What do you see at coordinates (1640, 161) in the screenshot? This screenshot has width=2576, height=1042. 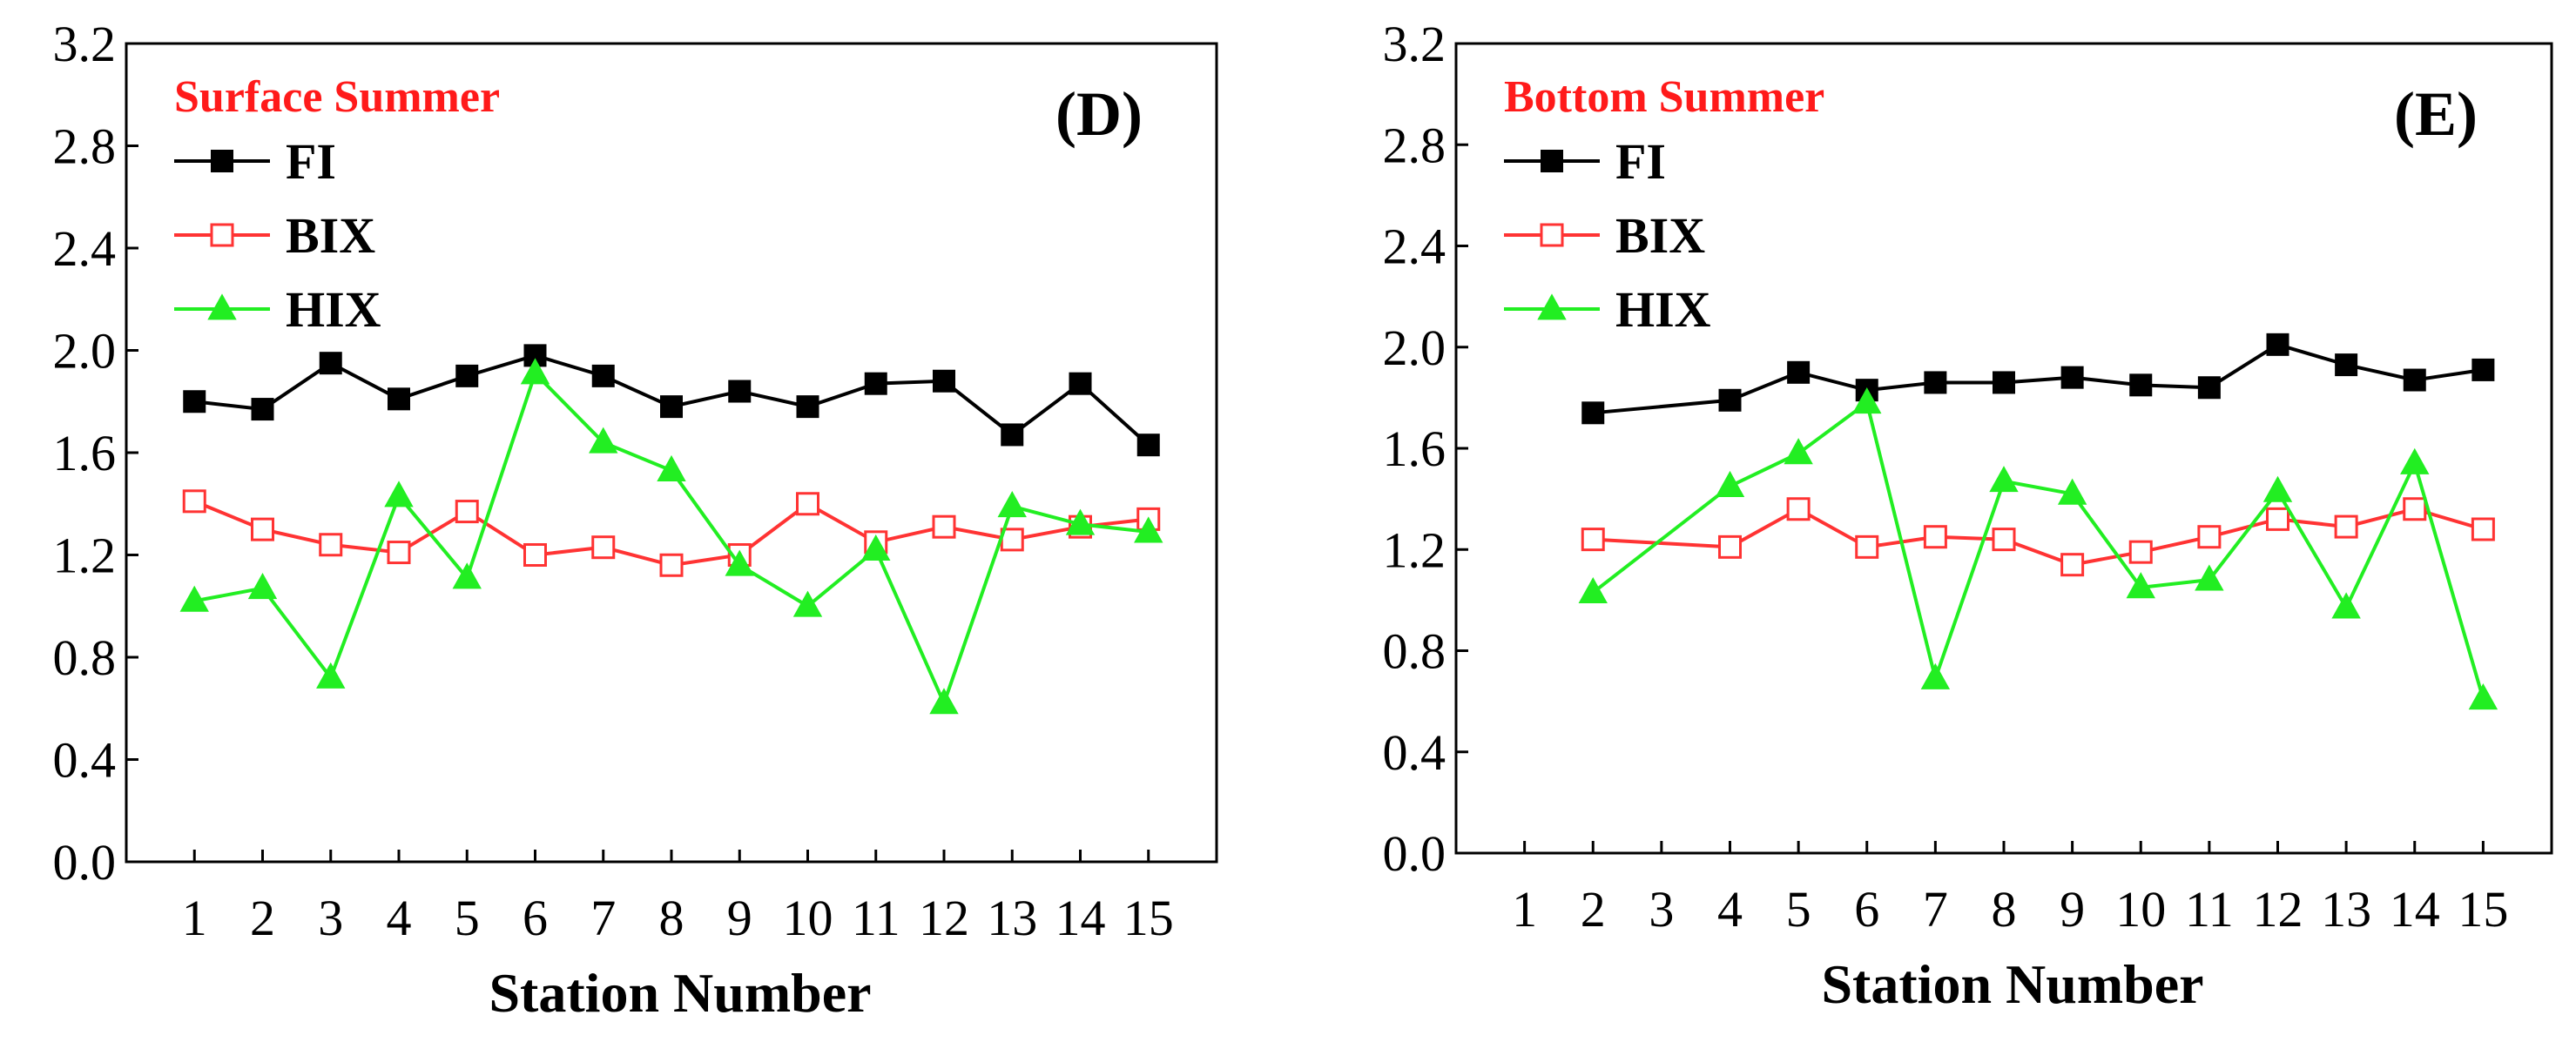 I see `legend-label: FI` at bounding box center [1640, 161].